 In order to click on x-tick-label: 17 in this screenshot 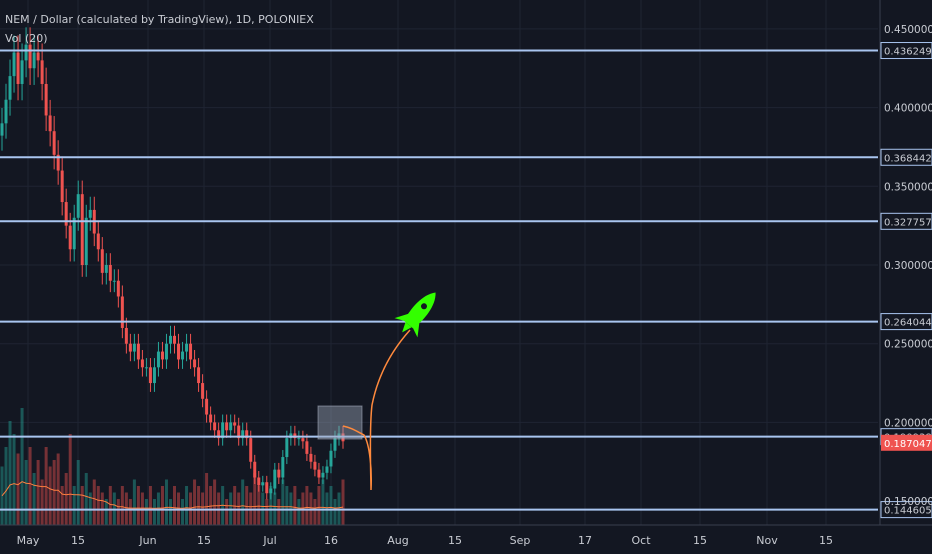, I will do `click(585, 540)`.